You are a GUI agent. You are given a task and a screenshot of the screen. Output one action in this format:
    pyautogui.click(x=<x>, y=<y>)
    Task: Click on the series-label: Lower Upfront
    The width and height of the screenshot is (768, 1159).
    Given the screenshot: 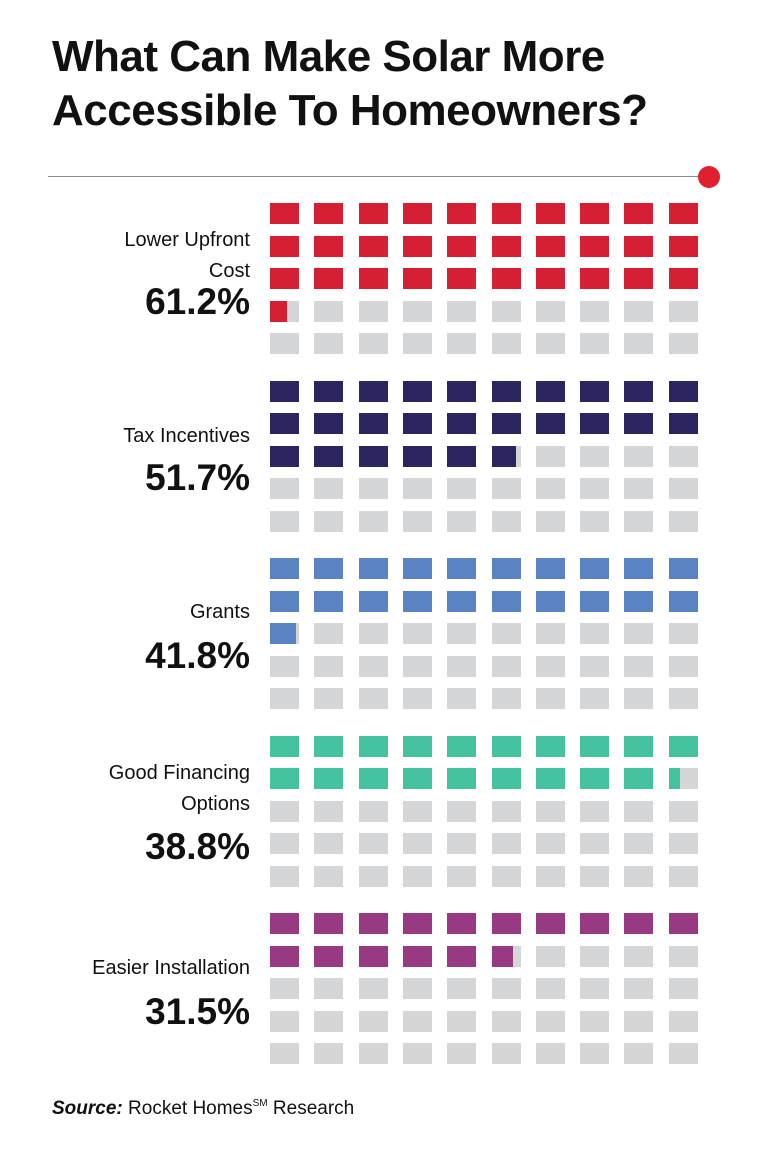 What is the action you would take?
    pyautogui.click(x=187, y=240)
    